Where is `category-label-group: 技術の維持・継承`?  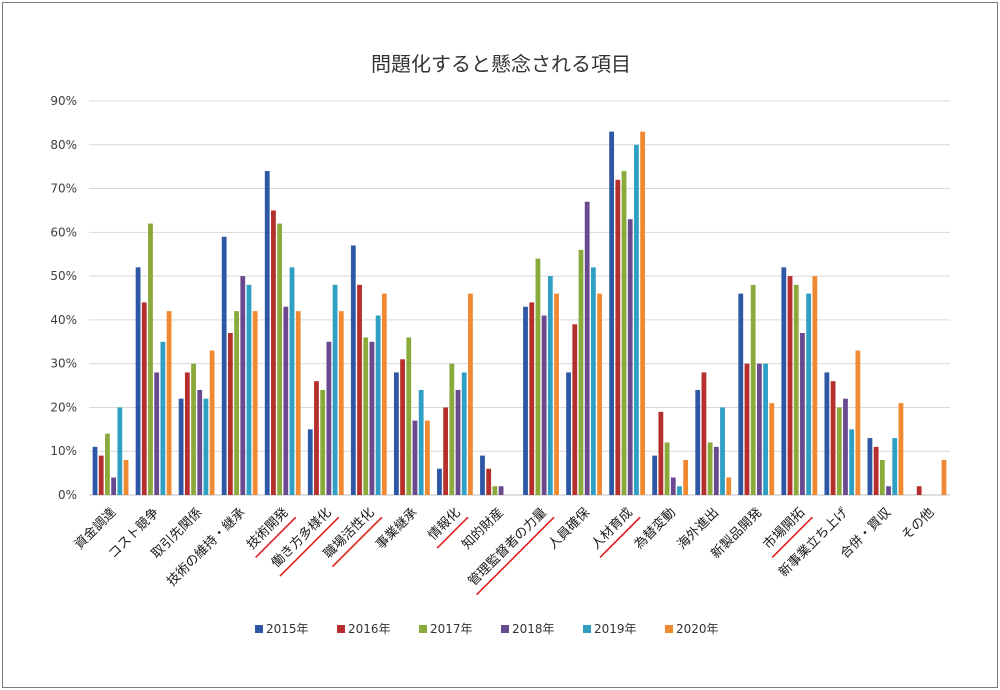
category-label-group: 技術の維持・継承 is located at coordinates (206, 547).